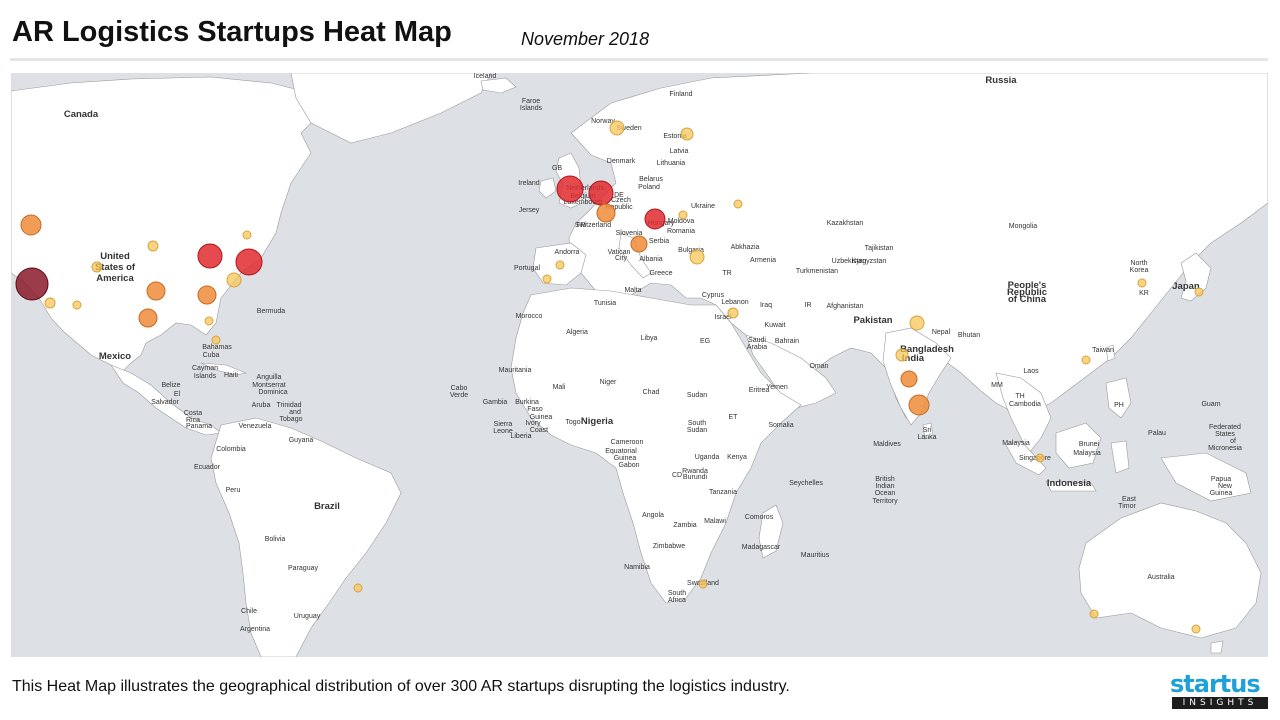 The image size is (1280, 720). What do you see at coordinates (1221, 479) in the screenshot?
I see `map-label: Papua` at bounding box center [1221, 479].